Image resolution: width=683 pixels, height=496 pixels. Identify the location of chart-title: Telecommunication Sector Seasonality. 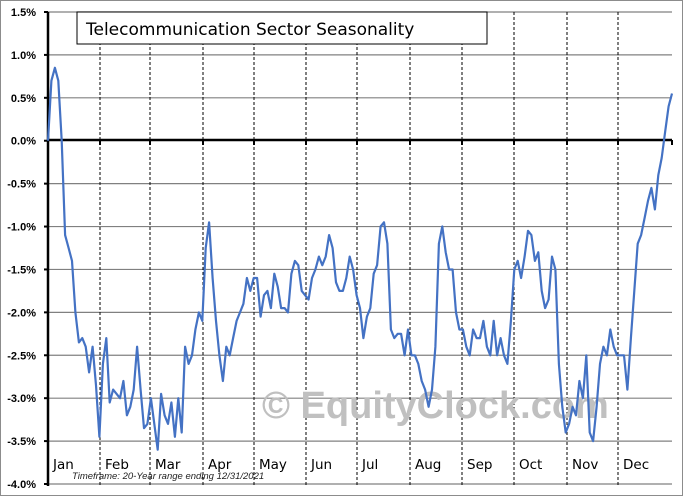
(249, 30).